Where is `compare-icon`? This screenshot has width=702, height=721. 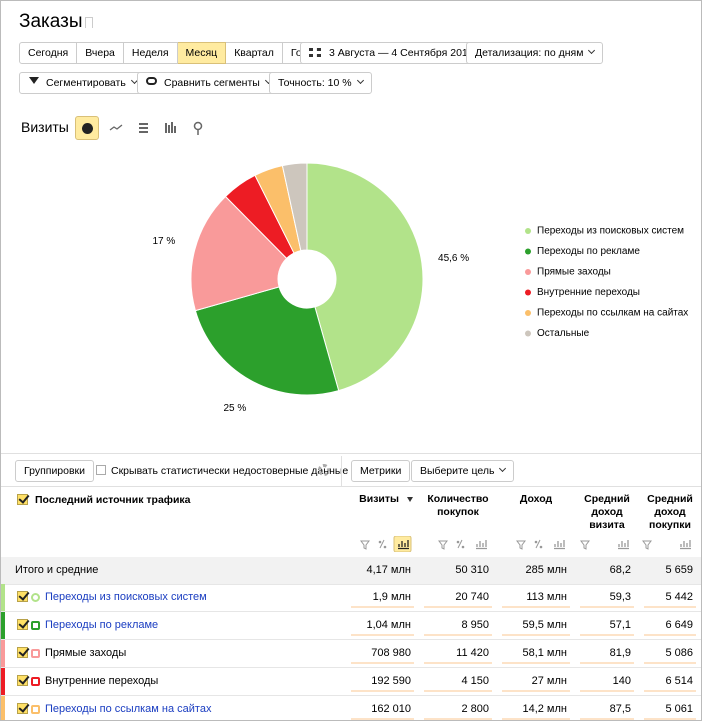
compare-icon is located at coordinates (151, 81).